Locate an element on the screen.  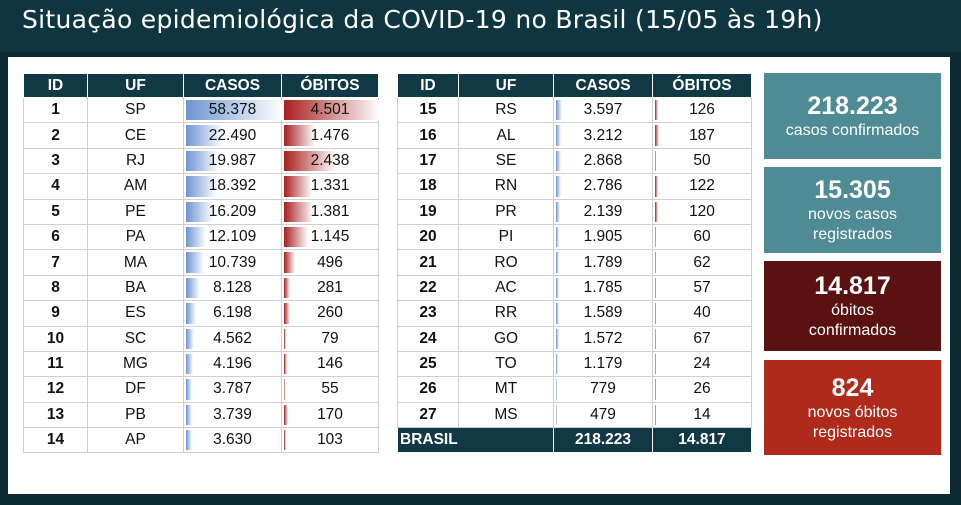
cell-obitos: 1.476 is located at coordinates (330, 135).